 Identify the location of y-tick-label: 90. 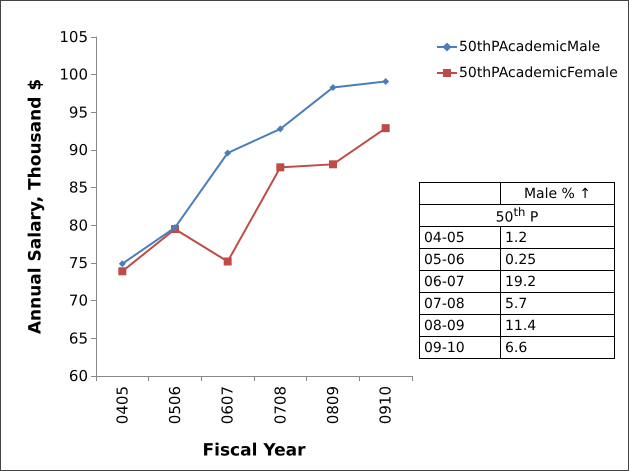
(78, 150).